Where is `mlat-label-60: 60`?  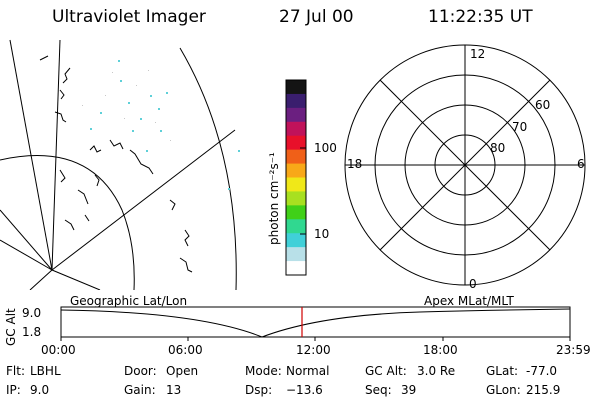
mlat-label-60: 60 is located at coordinates (543, 105).